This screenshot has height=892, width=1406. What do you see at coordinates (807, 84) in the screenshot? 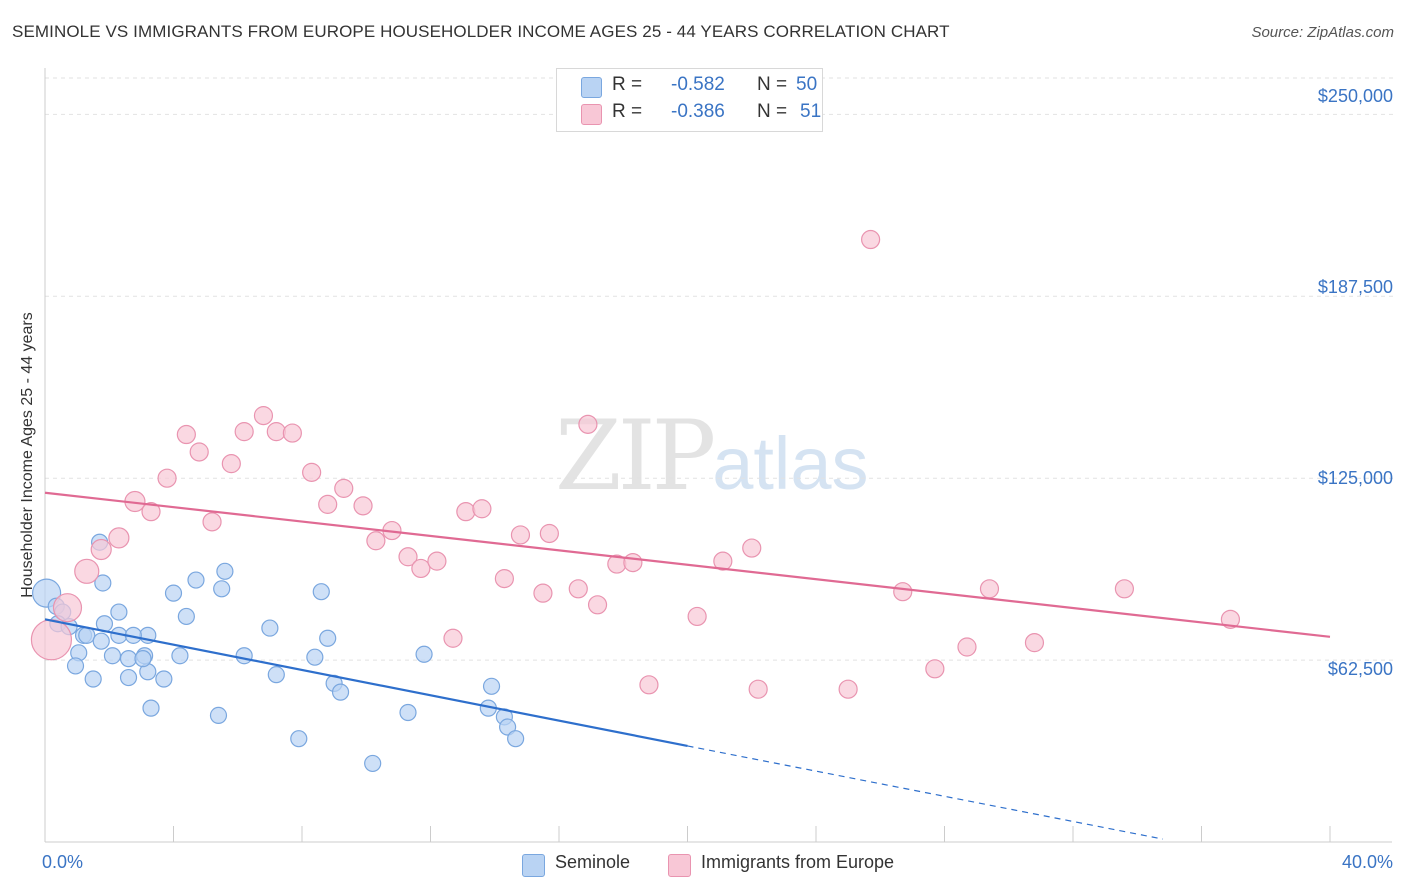
I see `legend-n-value: 50` at bounding box center [807, 84].